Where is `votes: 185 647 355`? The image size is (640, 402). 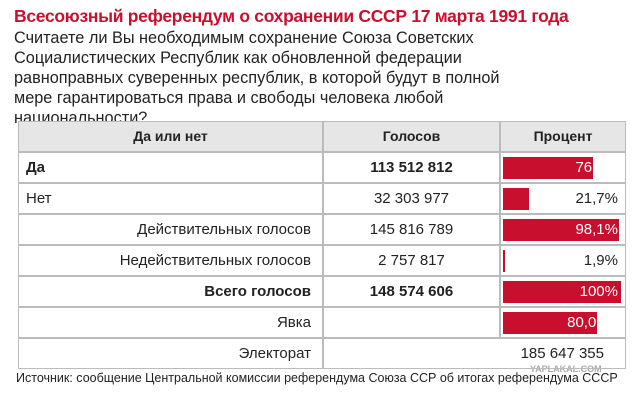
votes: 185 647 355 is located at coordinates (562, 353).